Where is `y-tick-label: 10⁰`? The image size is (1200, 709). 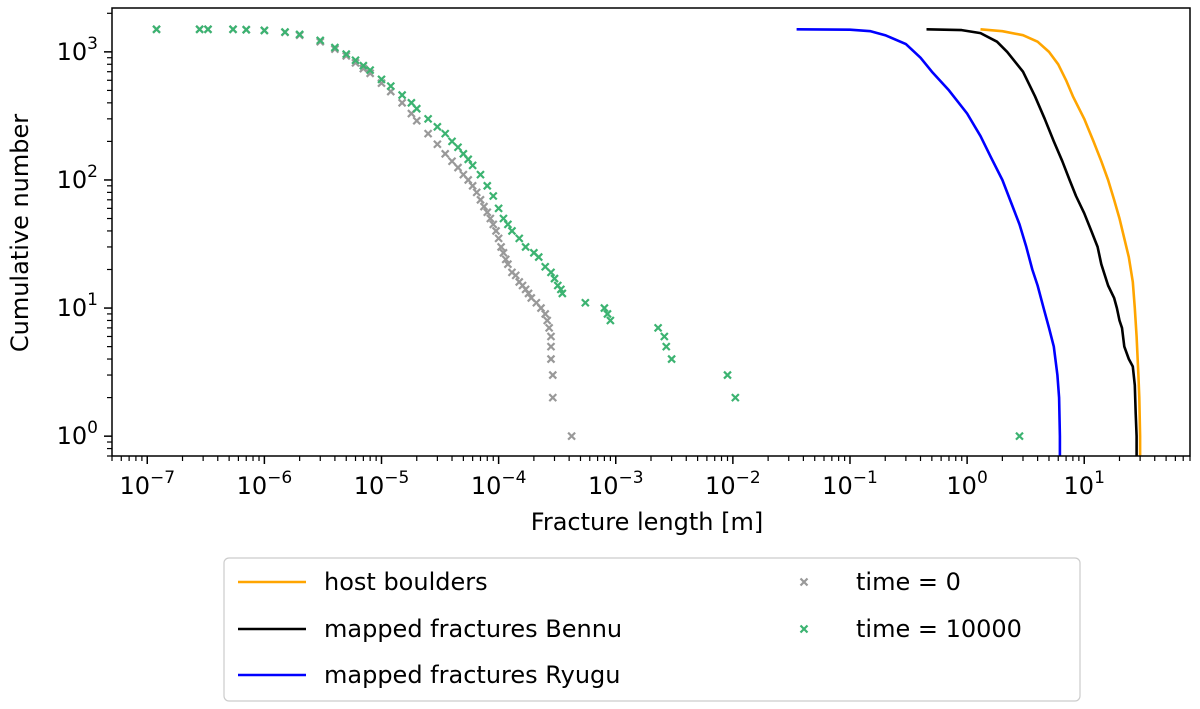
y-tick-label: 10⁰ is located at coordinates (77, 434).